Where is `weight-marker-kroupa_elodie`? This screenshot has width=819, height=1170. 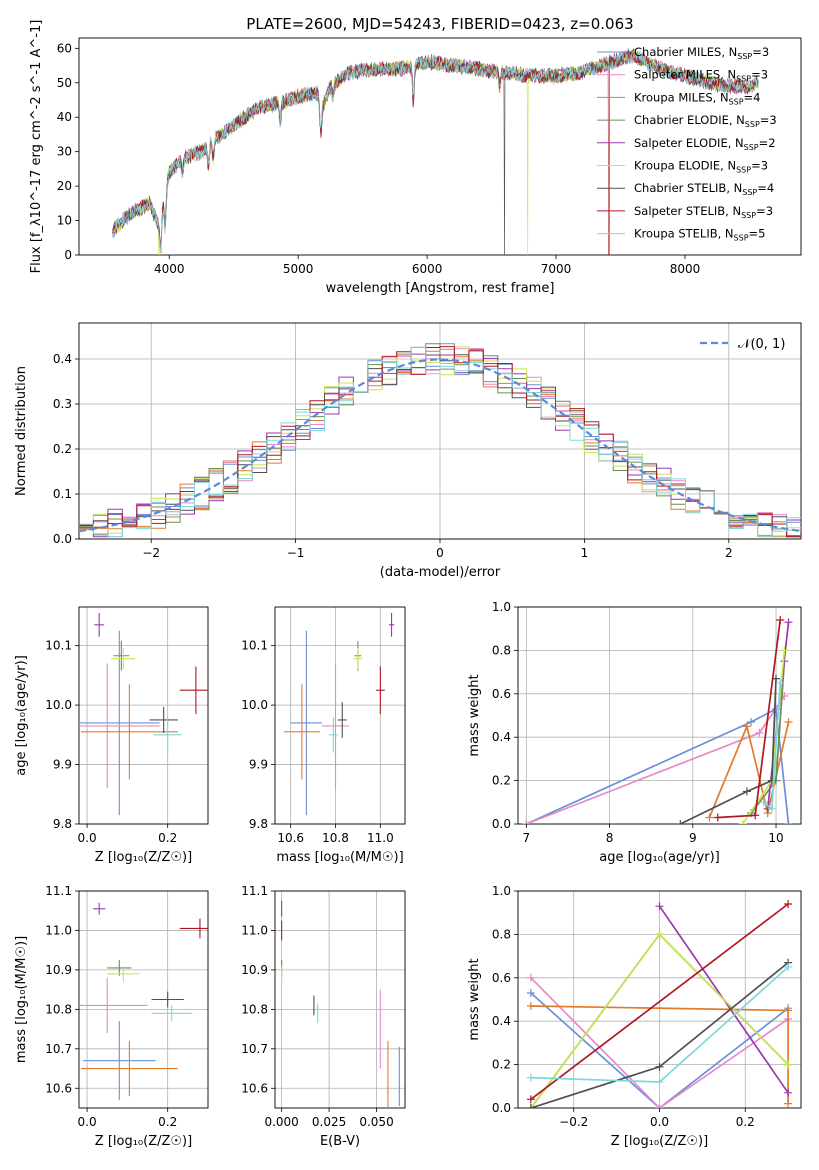 weight-marker-kroupa_elodie is located at coordinates (742, 822).